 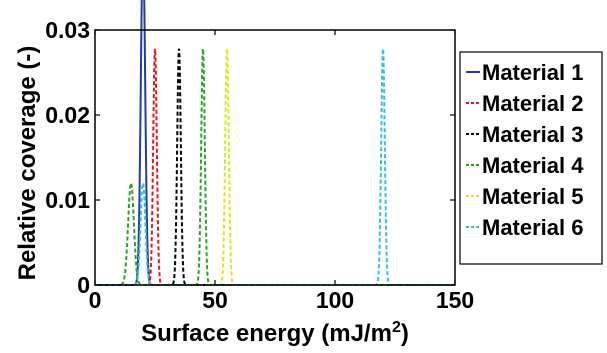 I want to click on y-tick-label: 0, so click(x=83, y=285).